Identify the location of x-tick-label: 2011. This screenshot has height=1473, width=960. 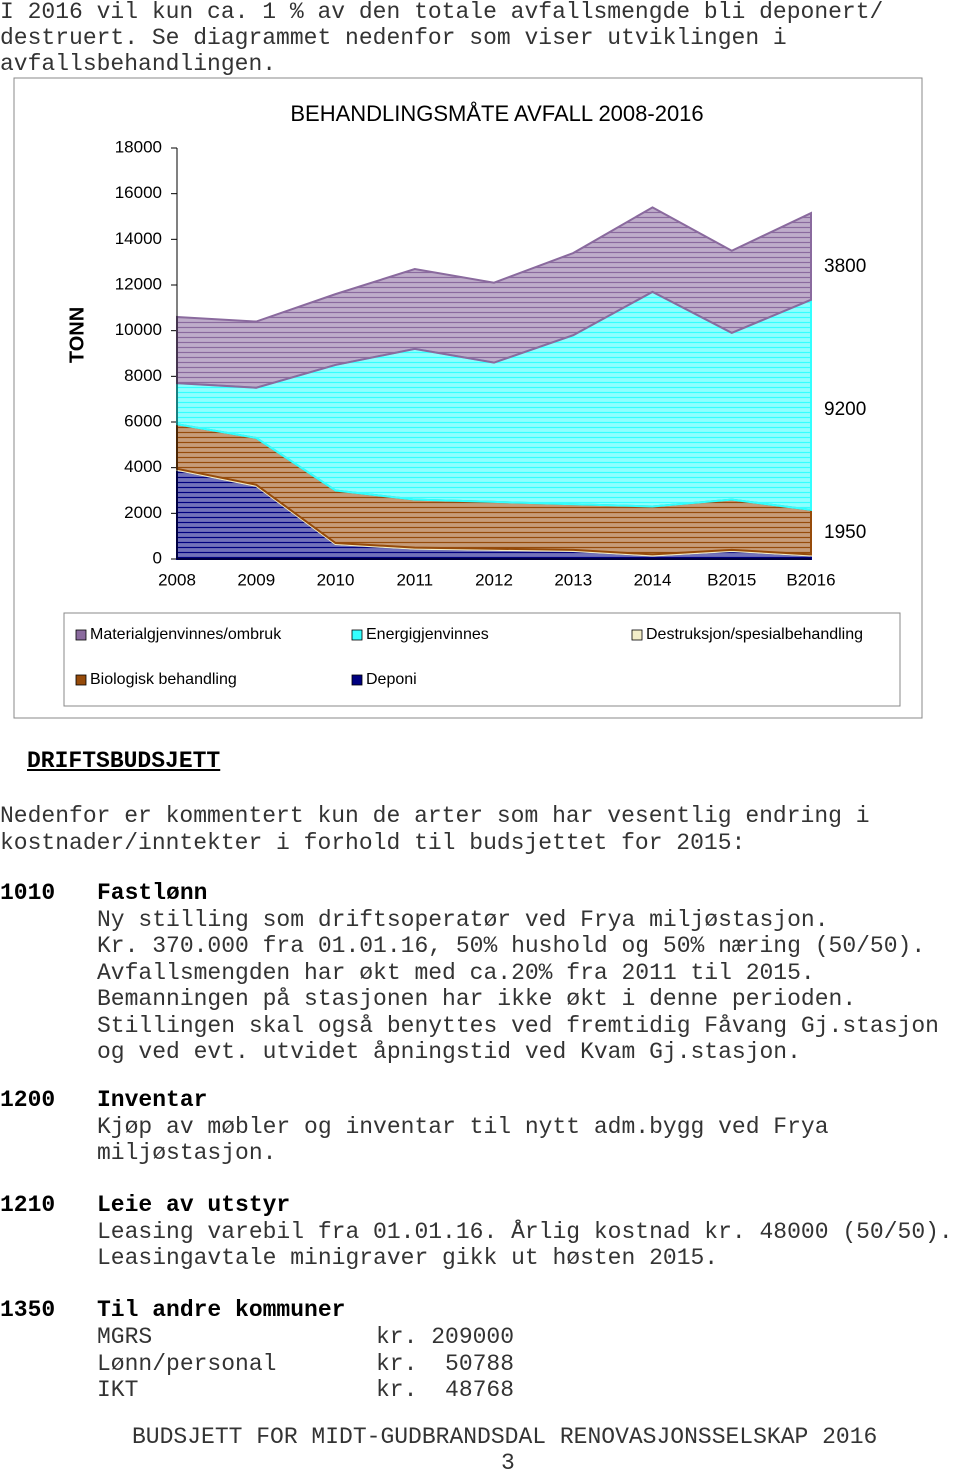
(414, 579).